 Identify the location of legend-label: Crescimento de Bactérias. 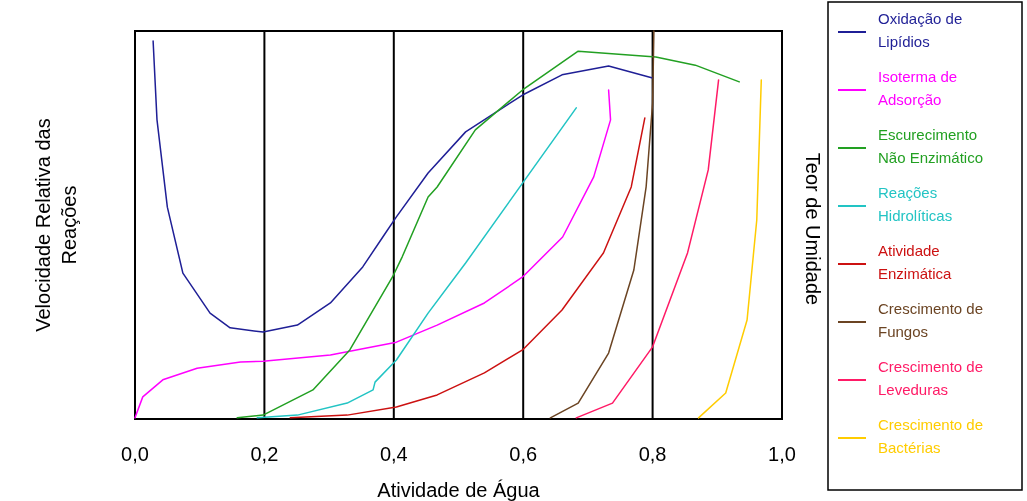
(931, 436).